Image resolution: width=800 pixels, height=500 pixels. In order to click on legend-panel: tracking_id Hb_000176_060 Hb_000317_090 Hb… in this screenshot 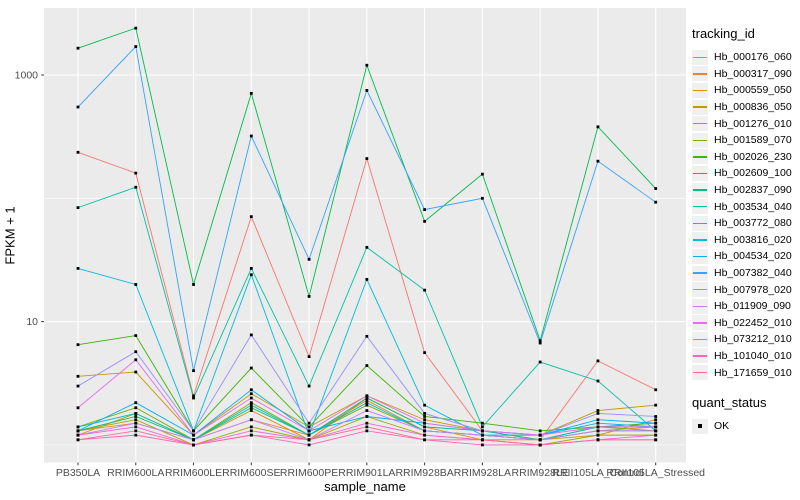, I will do `click(746, 230)`.